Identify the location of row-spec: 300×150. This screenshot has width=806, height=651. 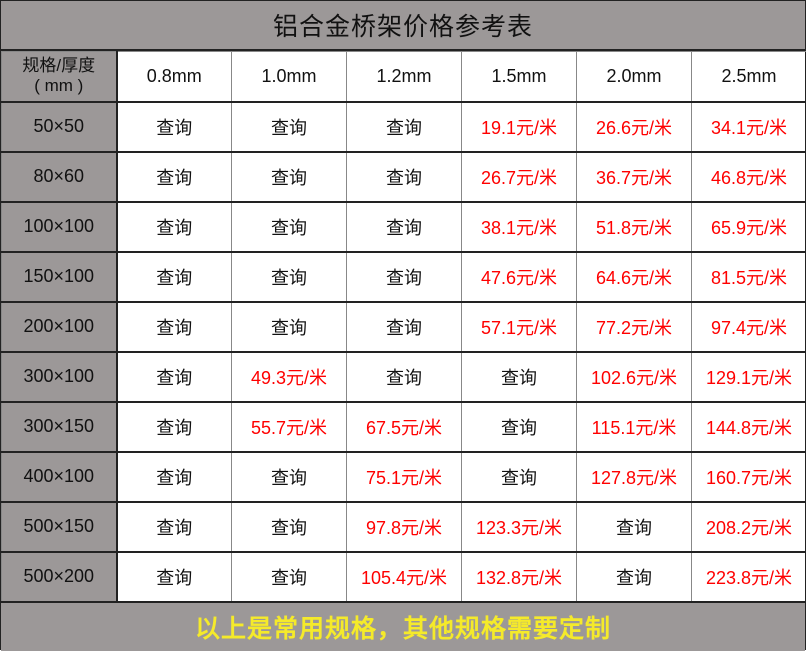
(59, 427).